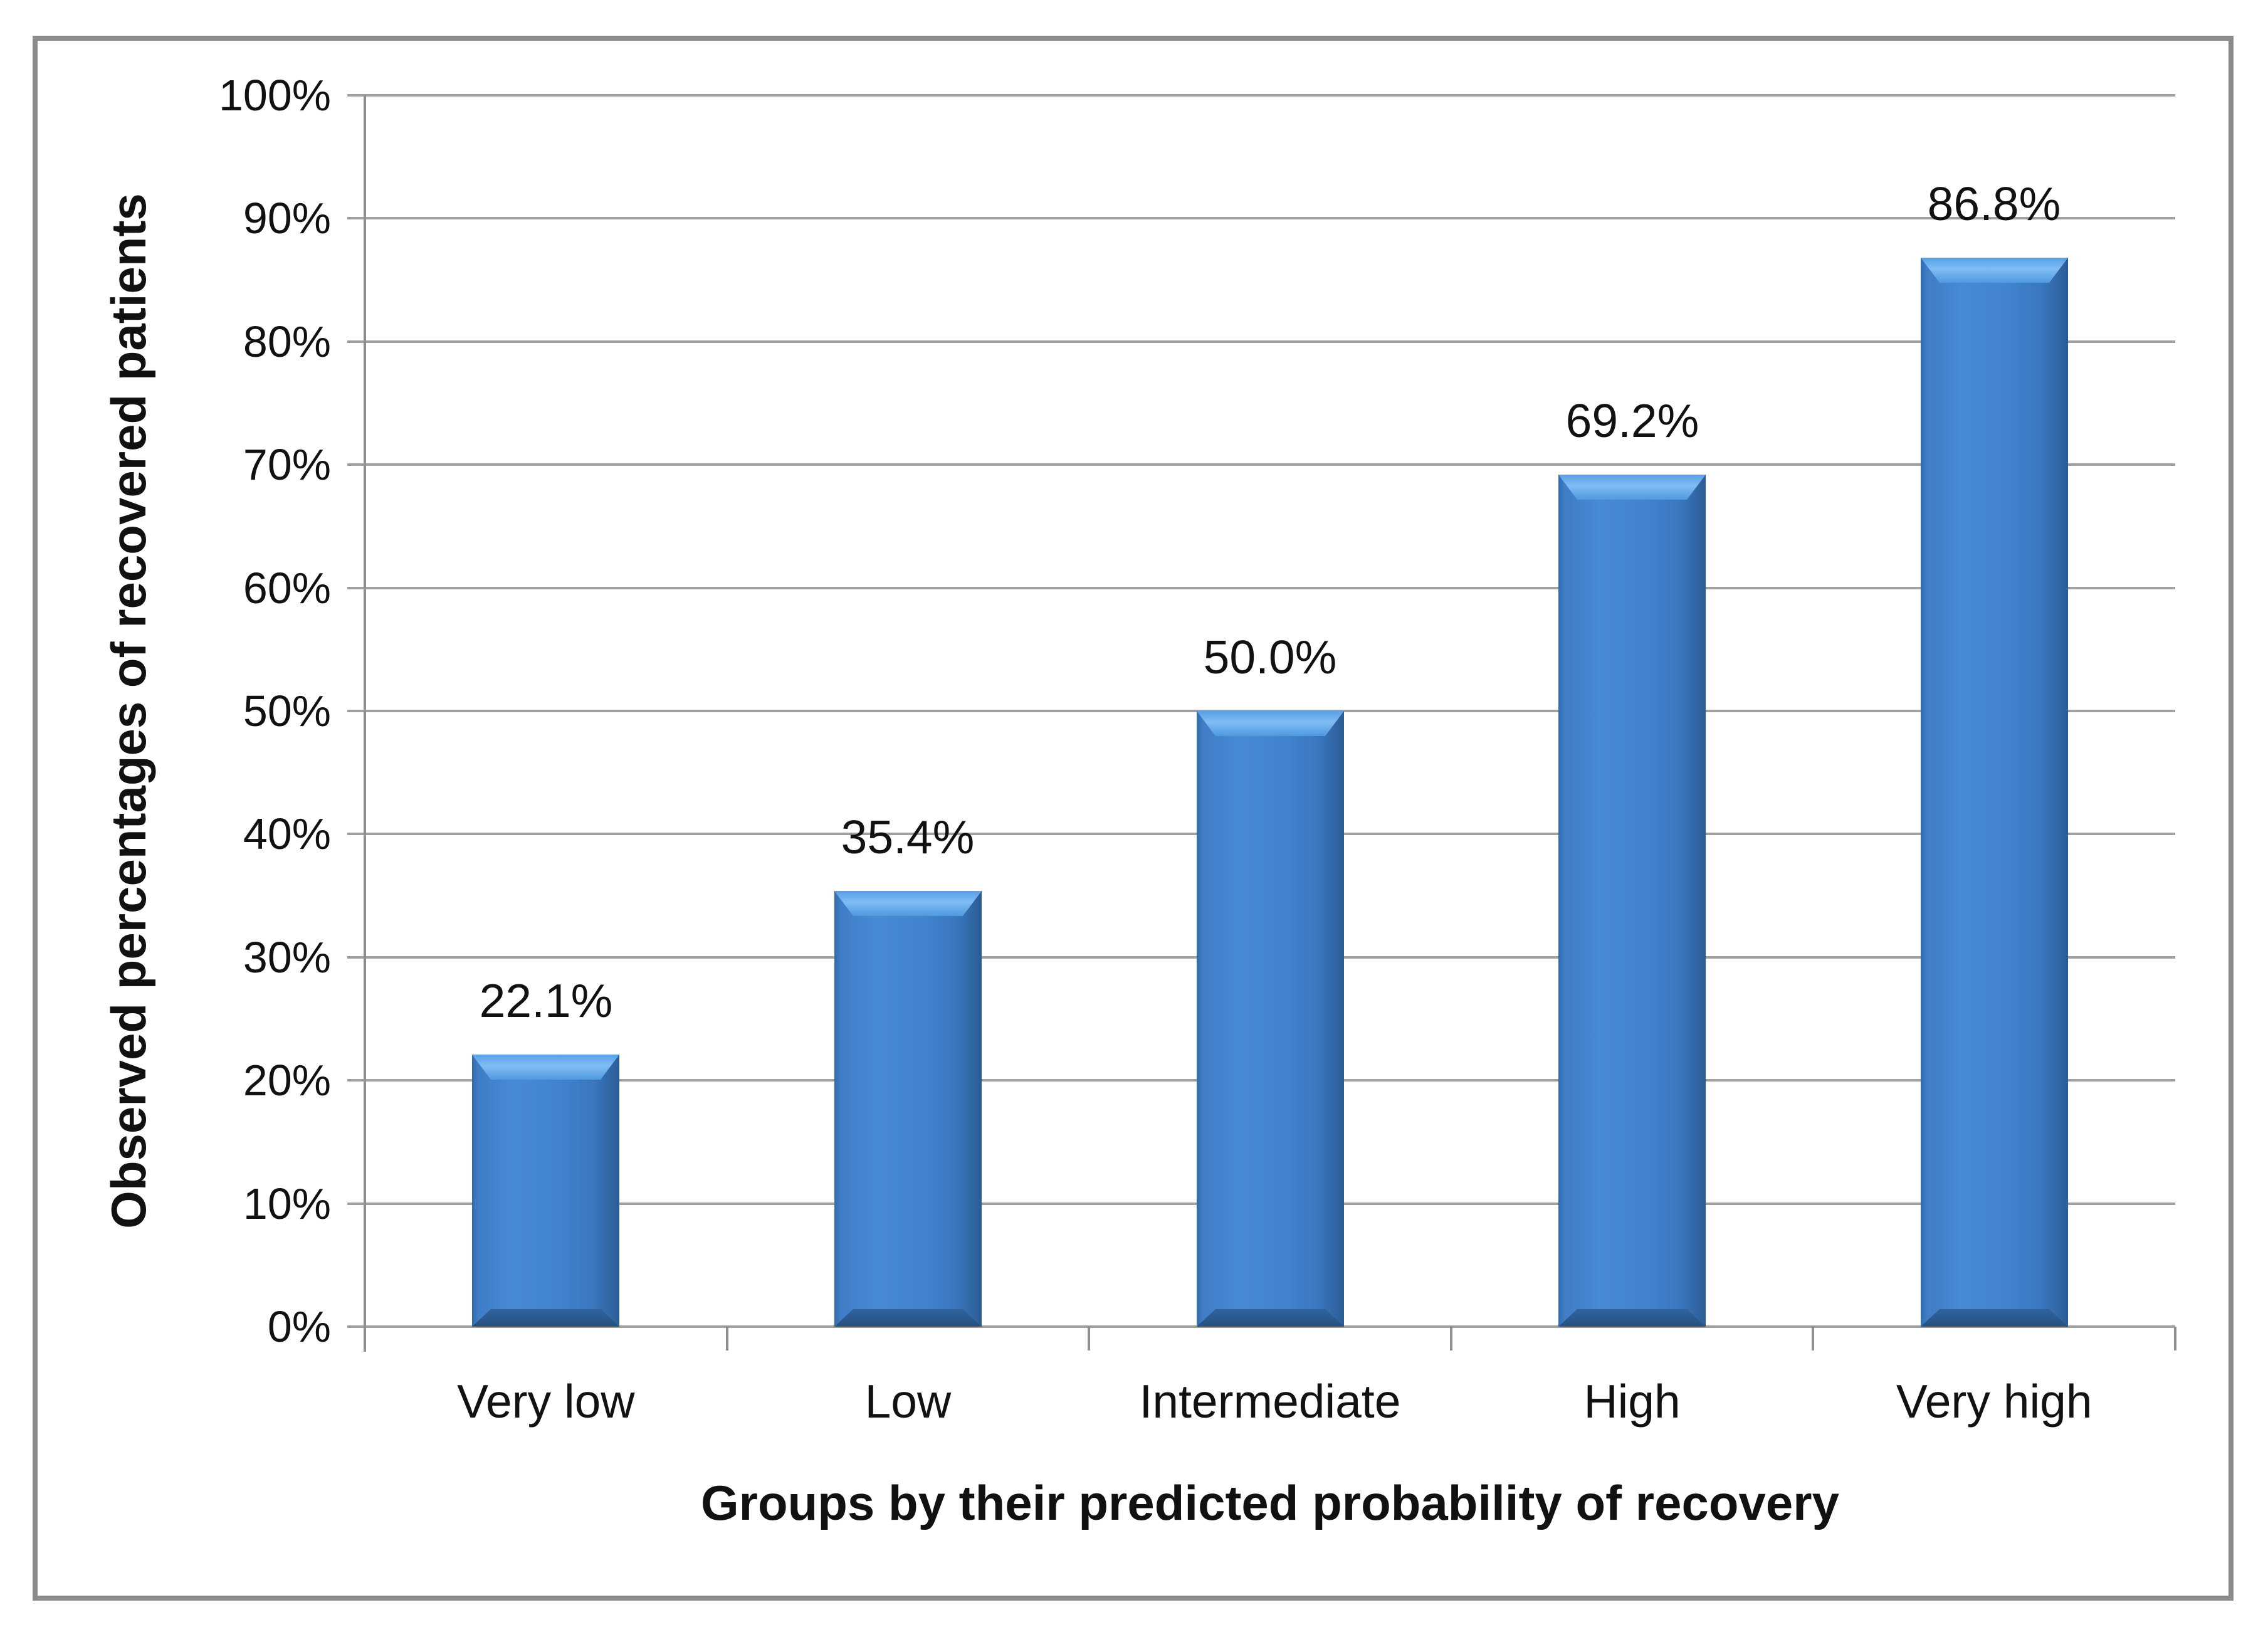  Describe the element at coordinates (287, 219) in the screenshot. I see `y-tick-label: 90%` at that location.